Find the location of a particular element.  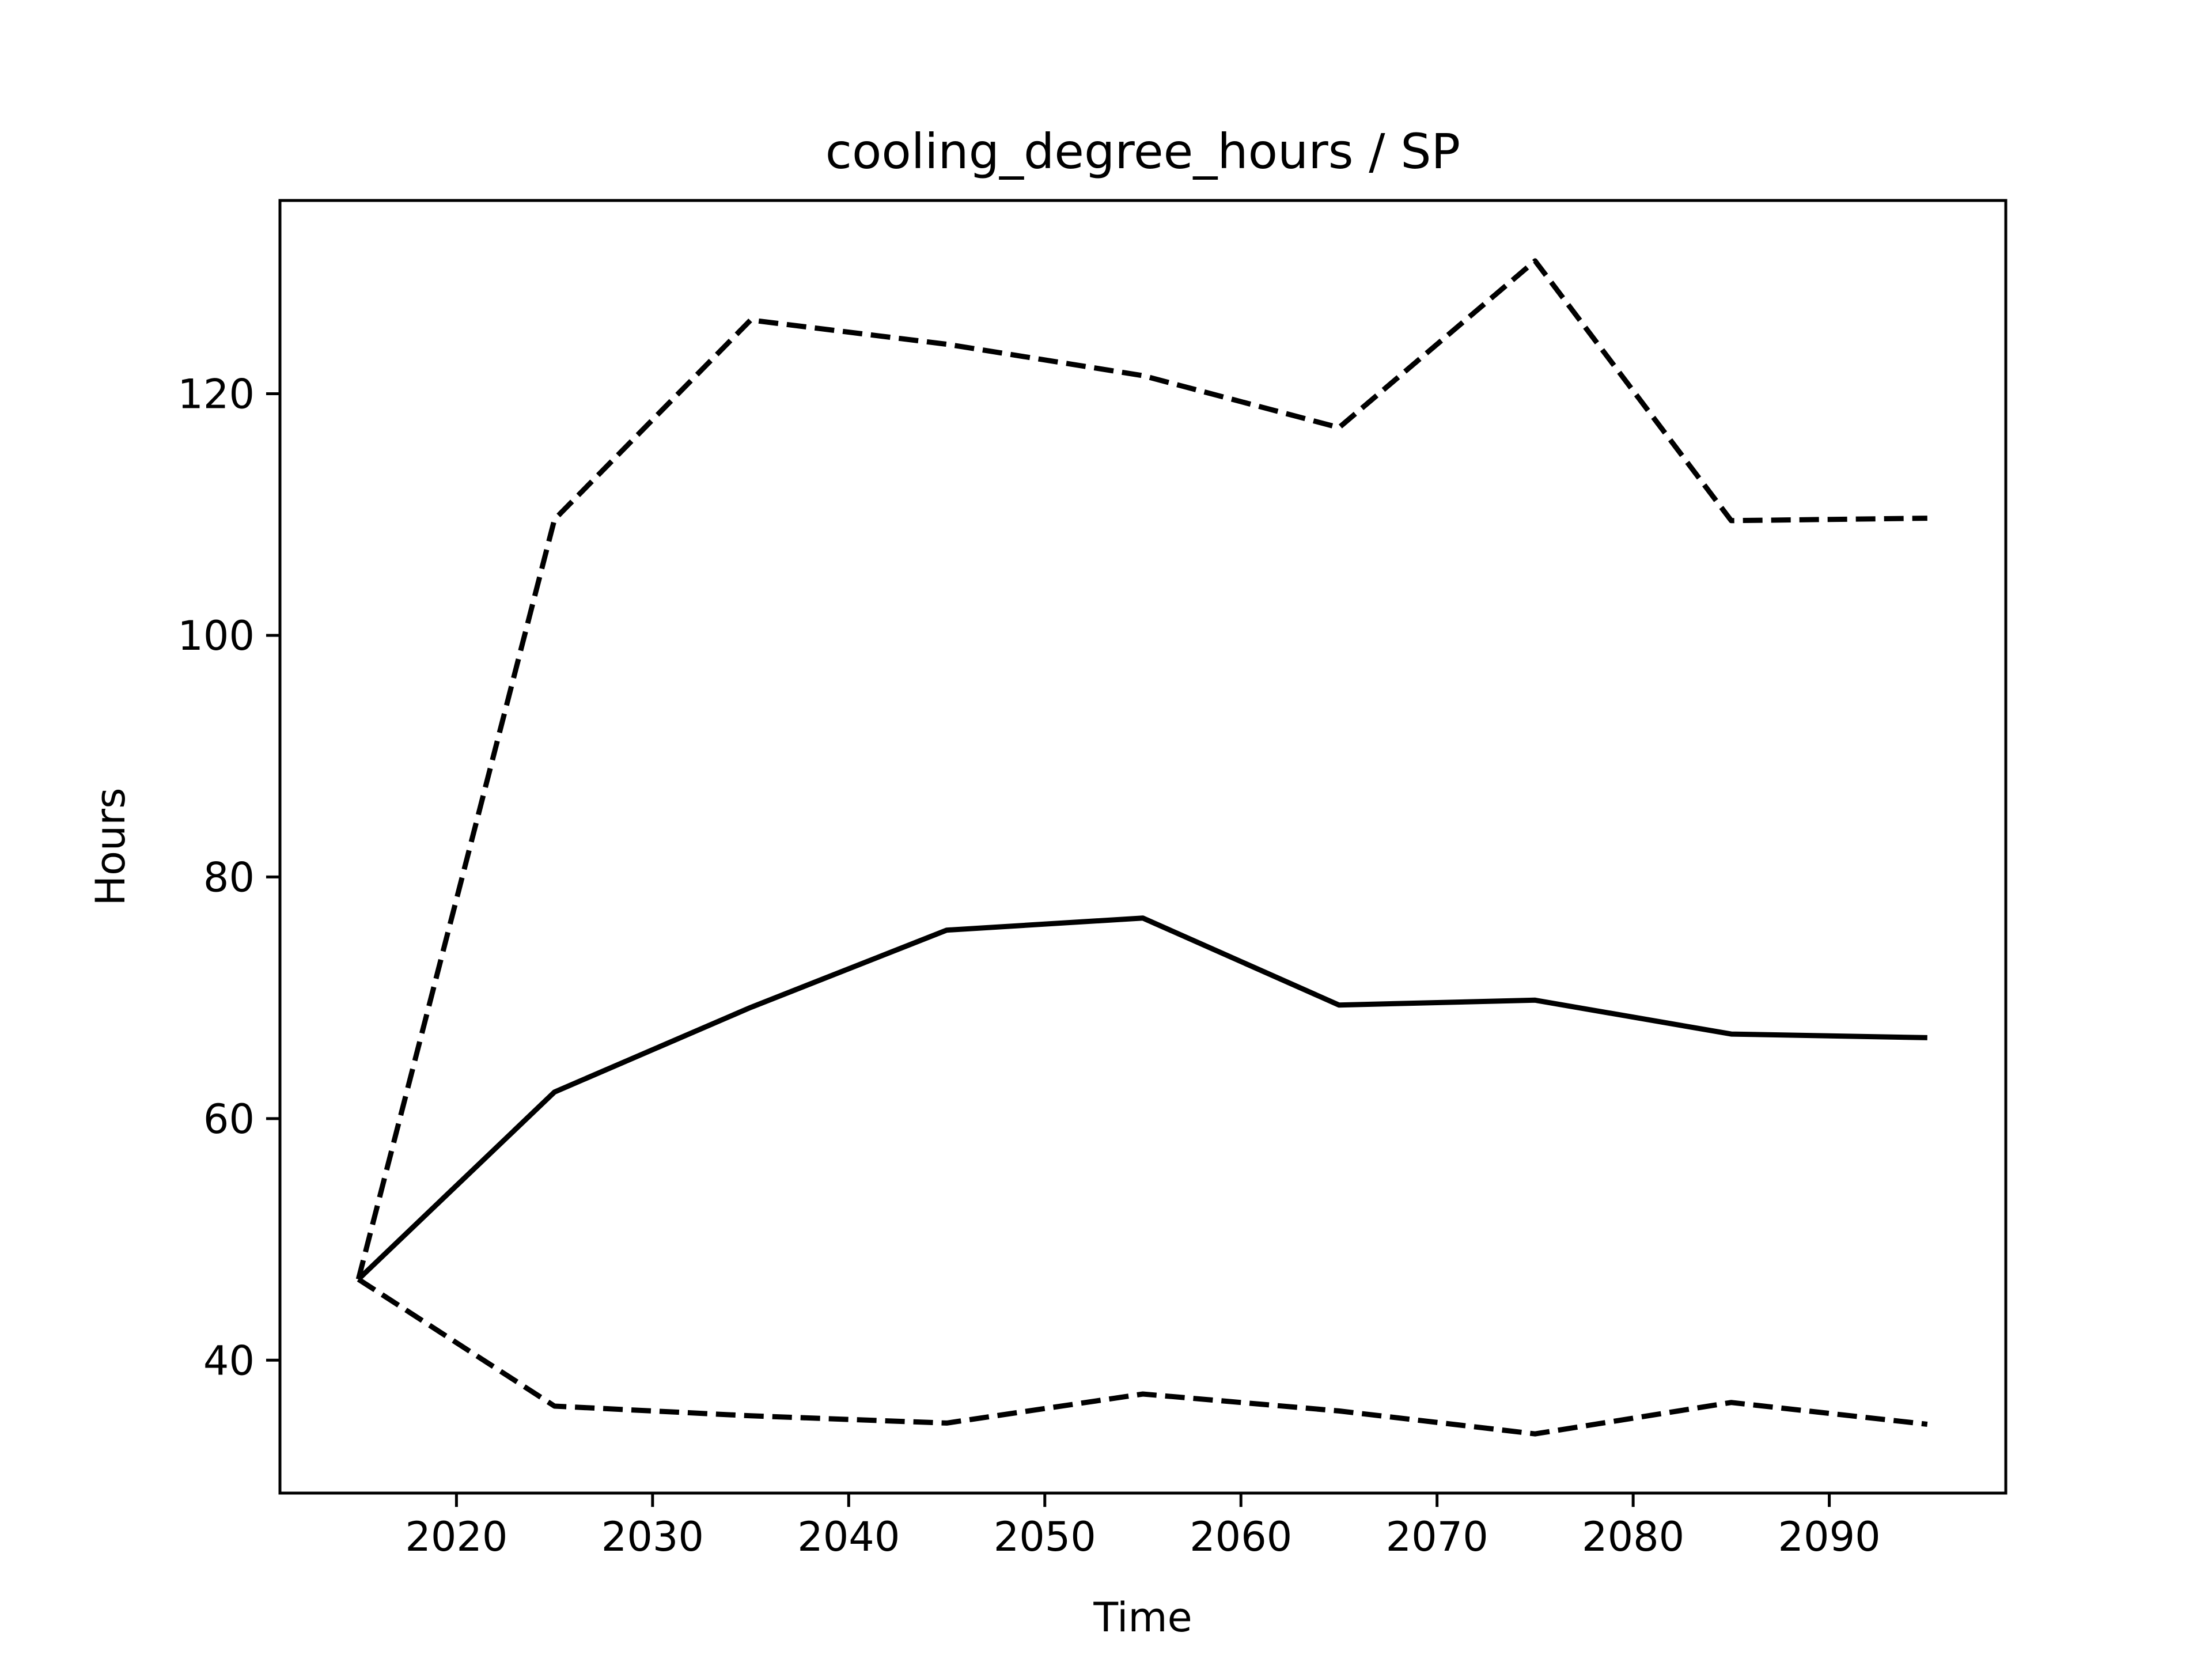

x-tick-label: 2060 is located at coordinates (1241, 1536).